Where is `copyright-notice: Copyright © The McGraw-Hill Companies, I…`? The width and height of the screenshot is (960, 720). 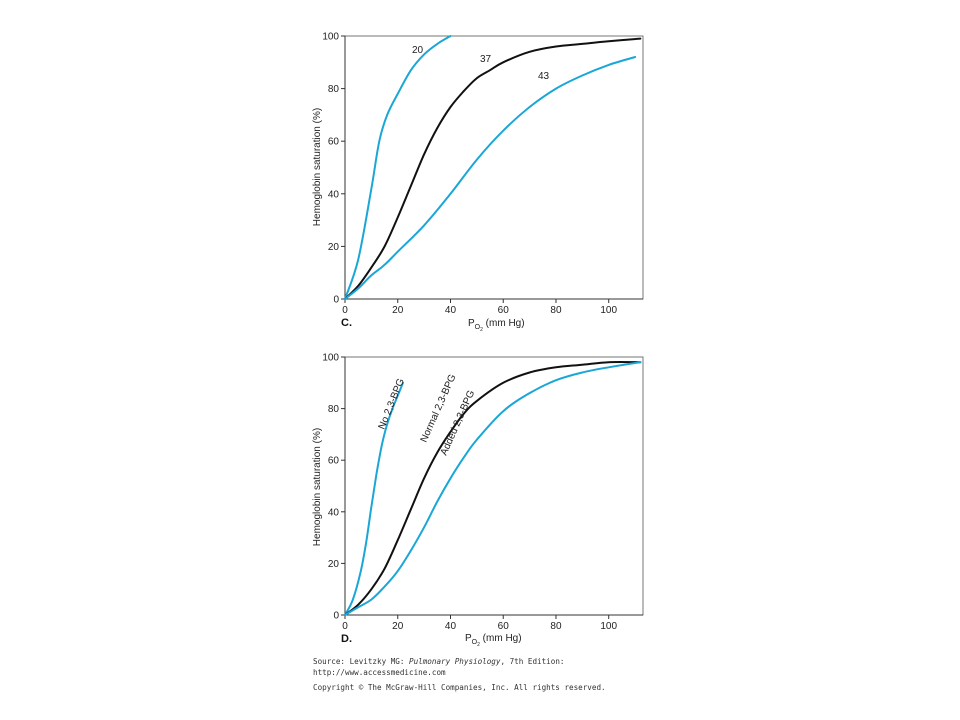 copyright-notice: Copyright © The McGraw-Hill Companies, I… is located at coordinates (459, 687).